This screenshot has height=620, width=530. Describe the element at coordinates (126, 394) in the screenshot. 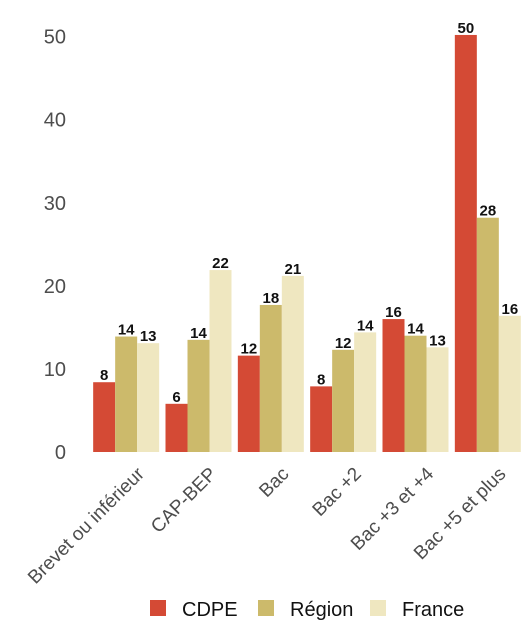

I see `bar-région-0` at that location.